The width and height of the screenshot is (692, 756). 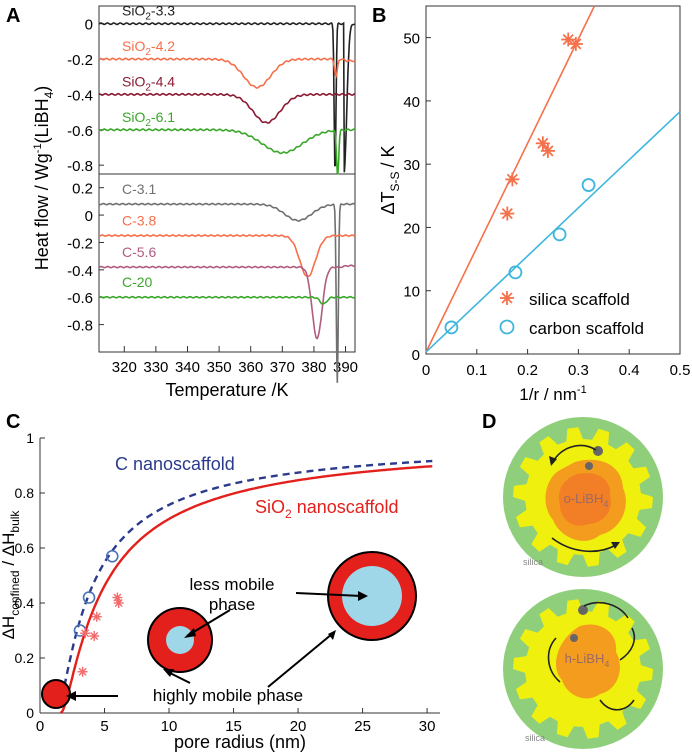 I want to click on label-highly-mobile-phase: highly mobile phase, so click(x=228, y=695).